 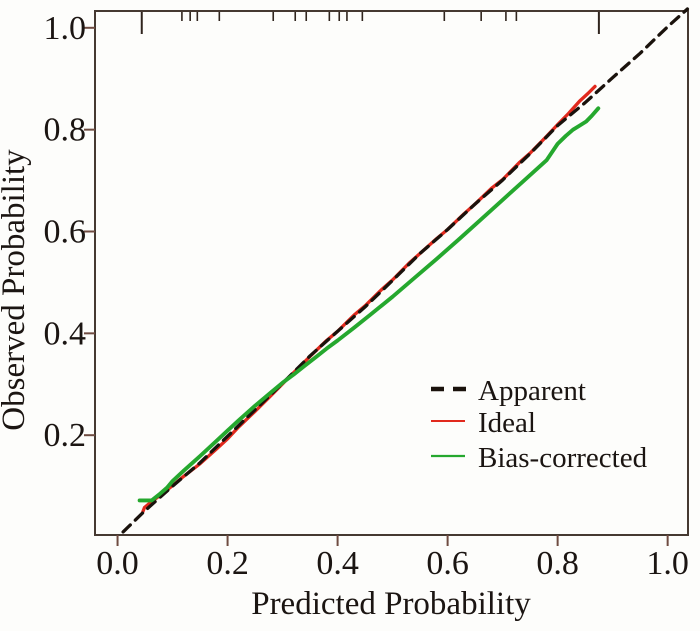 I want to click on y-axis-title: Observed Probability, so click(x=16, y=290).